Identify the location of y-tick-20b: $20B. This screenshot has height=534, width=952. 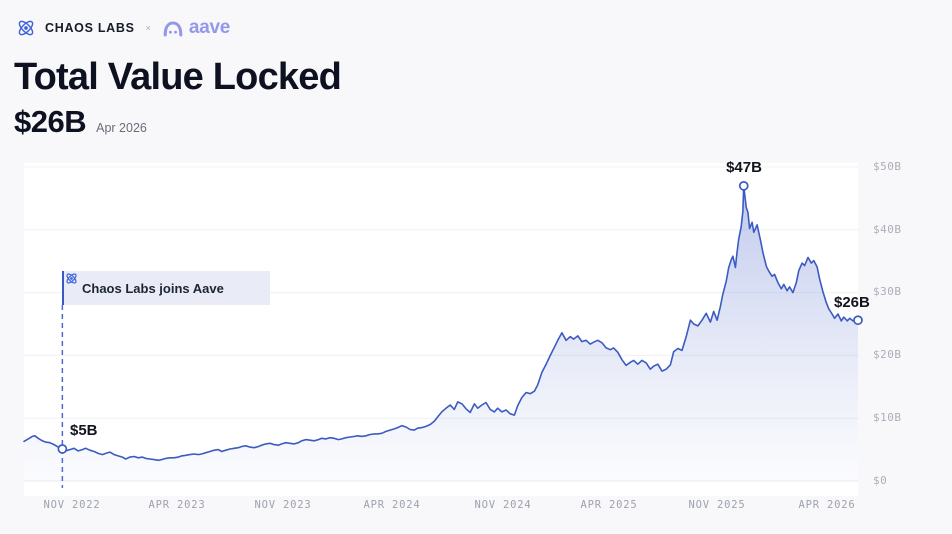
(887, 354).